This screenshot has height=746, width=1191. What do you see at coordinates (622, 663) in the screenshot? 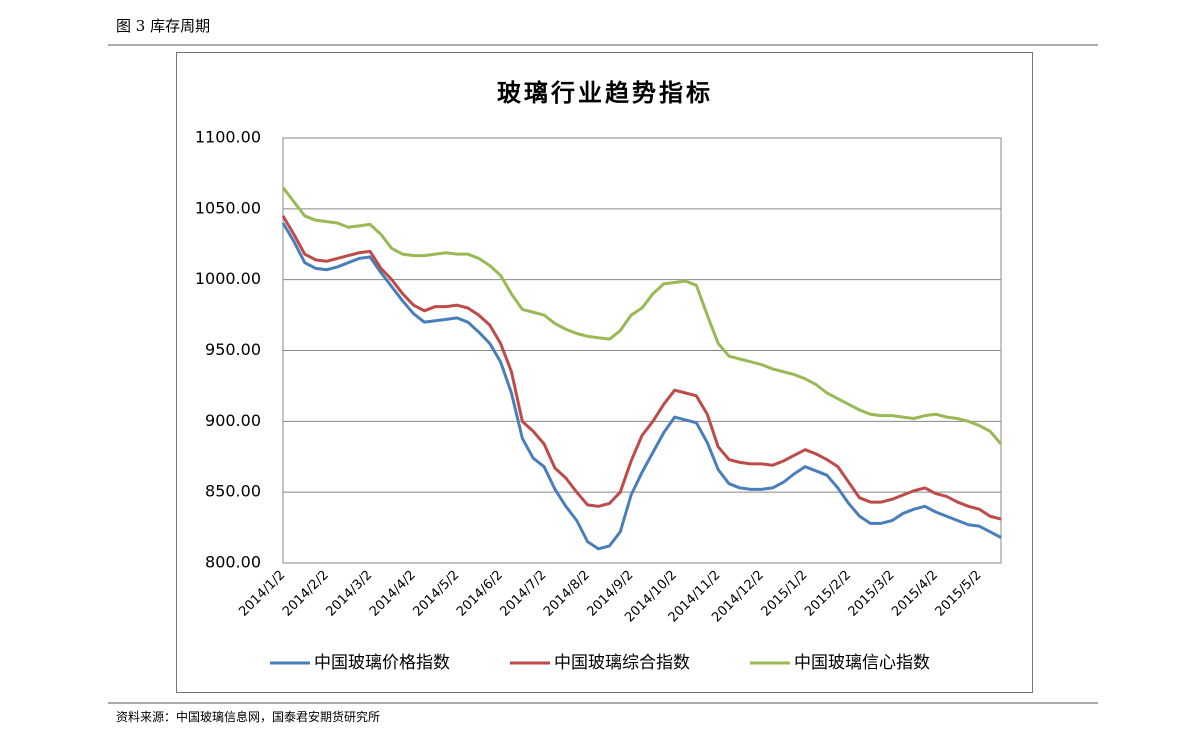
I see `legend-label: 中国玻璃综合指数` at bounding box center [622, 663].